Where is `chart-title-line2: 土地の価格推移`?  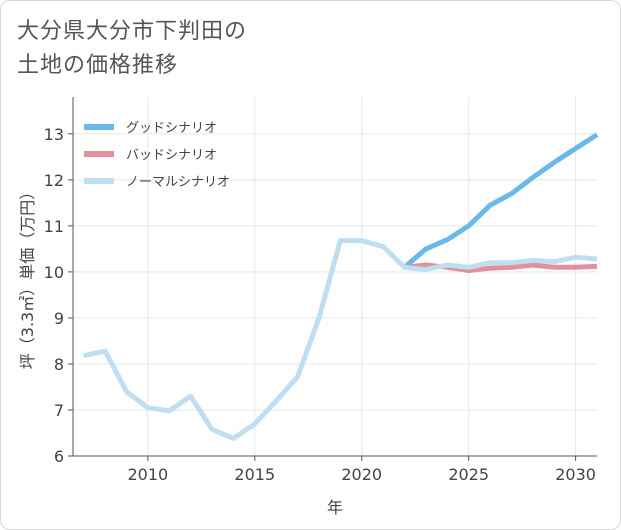 chart-title-line2: 土地の価格推移 is located at coordinates (98, 65).